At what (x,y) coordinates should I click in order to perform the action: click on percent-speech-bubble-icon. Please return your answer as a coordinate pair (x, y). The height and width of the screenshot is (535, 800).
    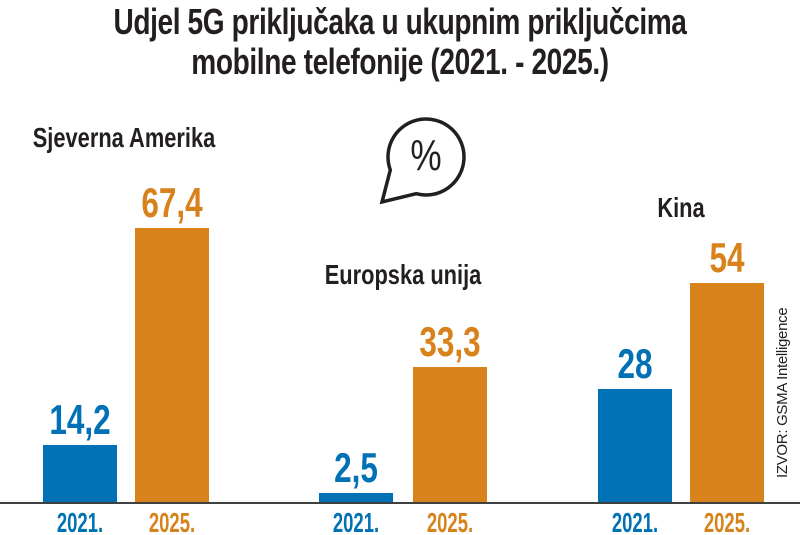
    Looking at the image, I should click on (422, 161).